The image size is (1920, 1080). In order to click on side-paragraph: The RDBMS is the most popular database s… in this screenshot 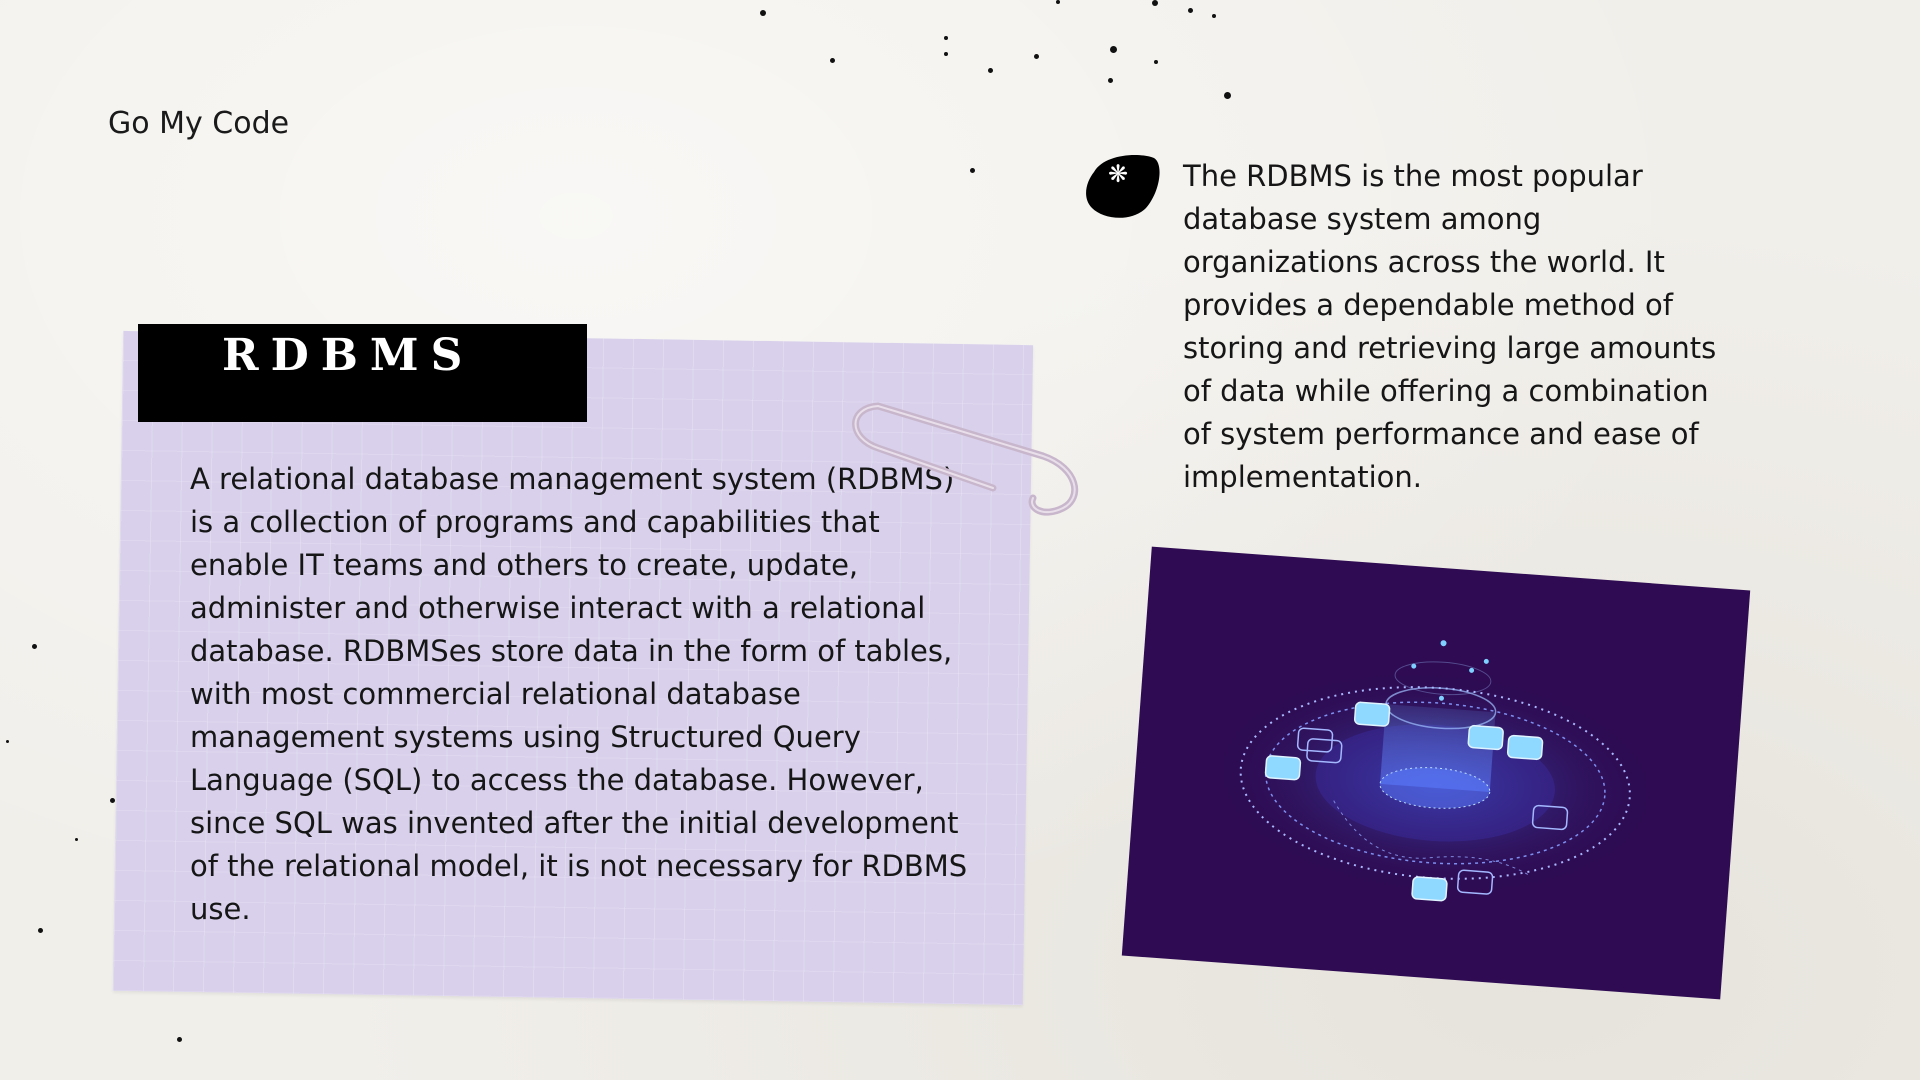, I will do `click(1450, 326)`.